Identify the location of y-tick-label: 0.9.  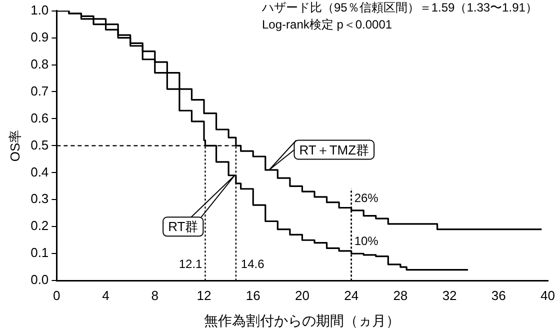
(39, 36).